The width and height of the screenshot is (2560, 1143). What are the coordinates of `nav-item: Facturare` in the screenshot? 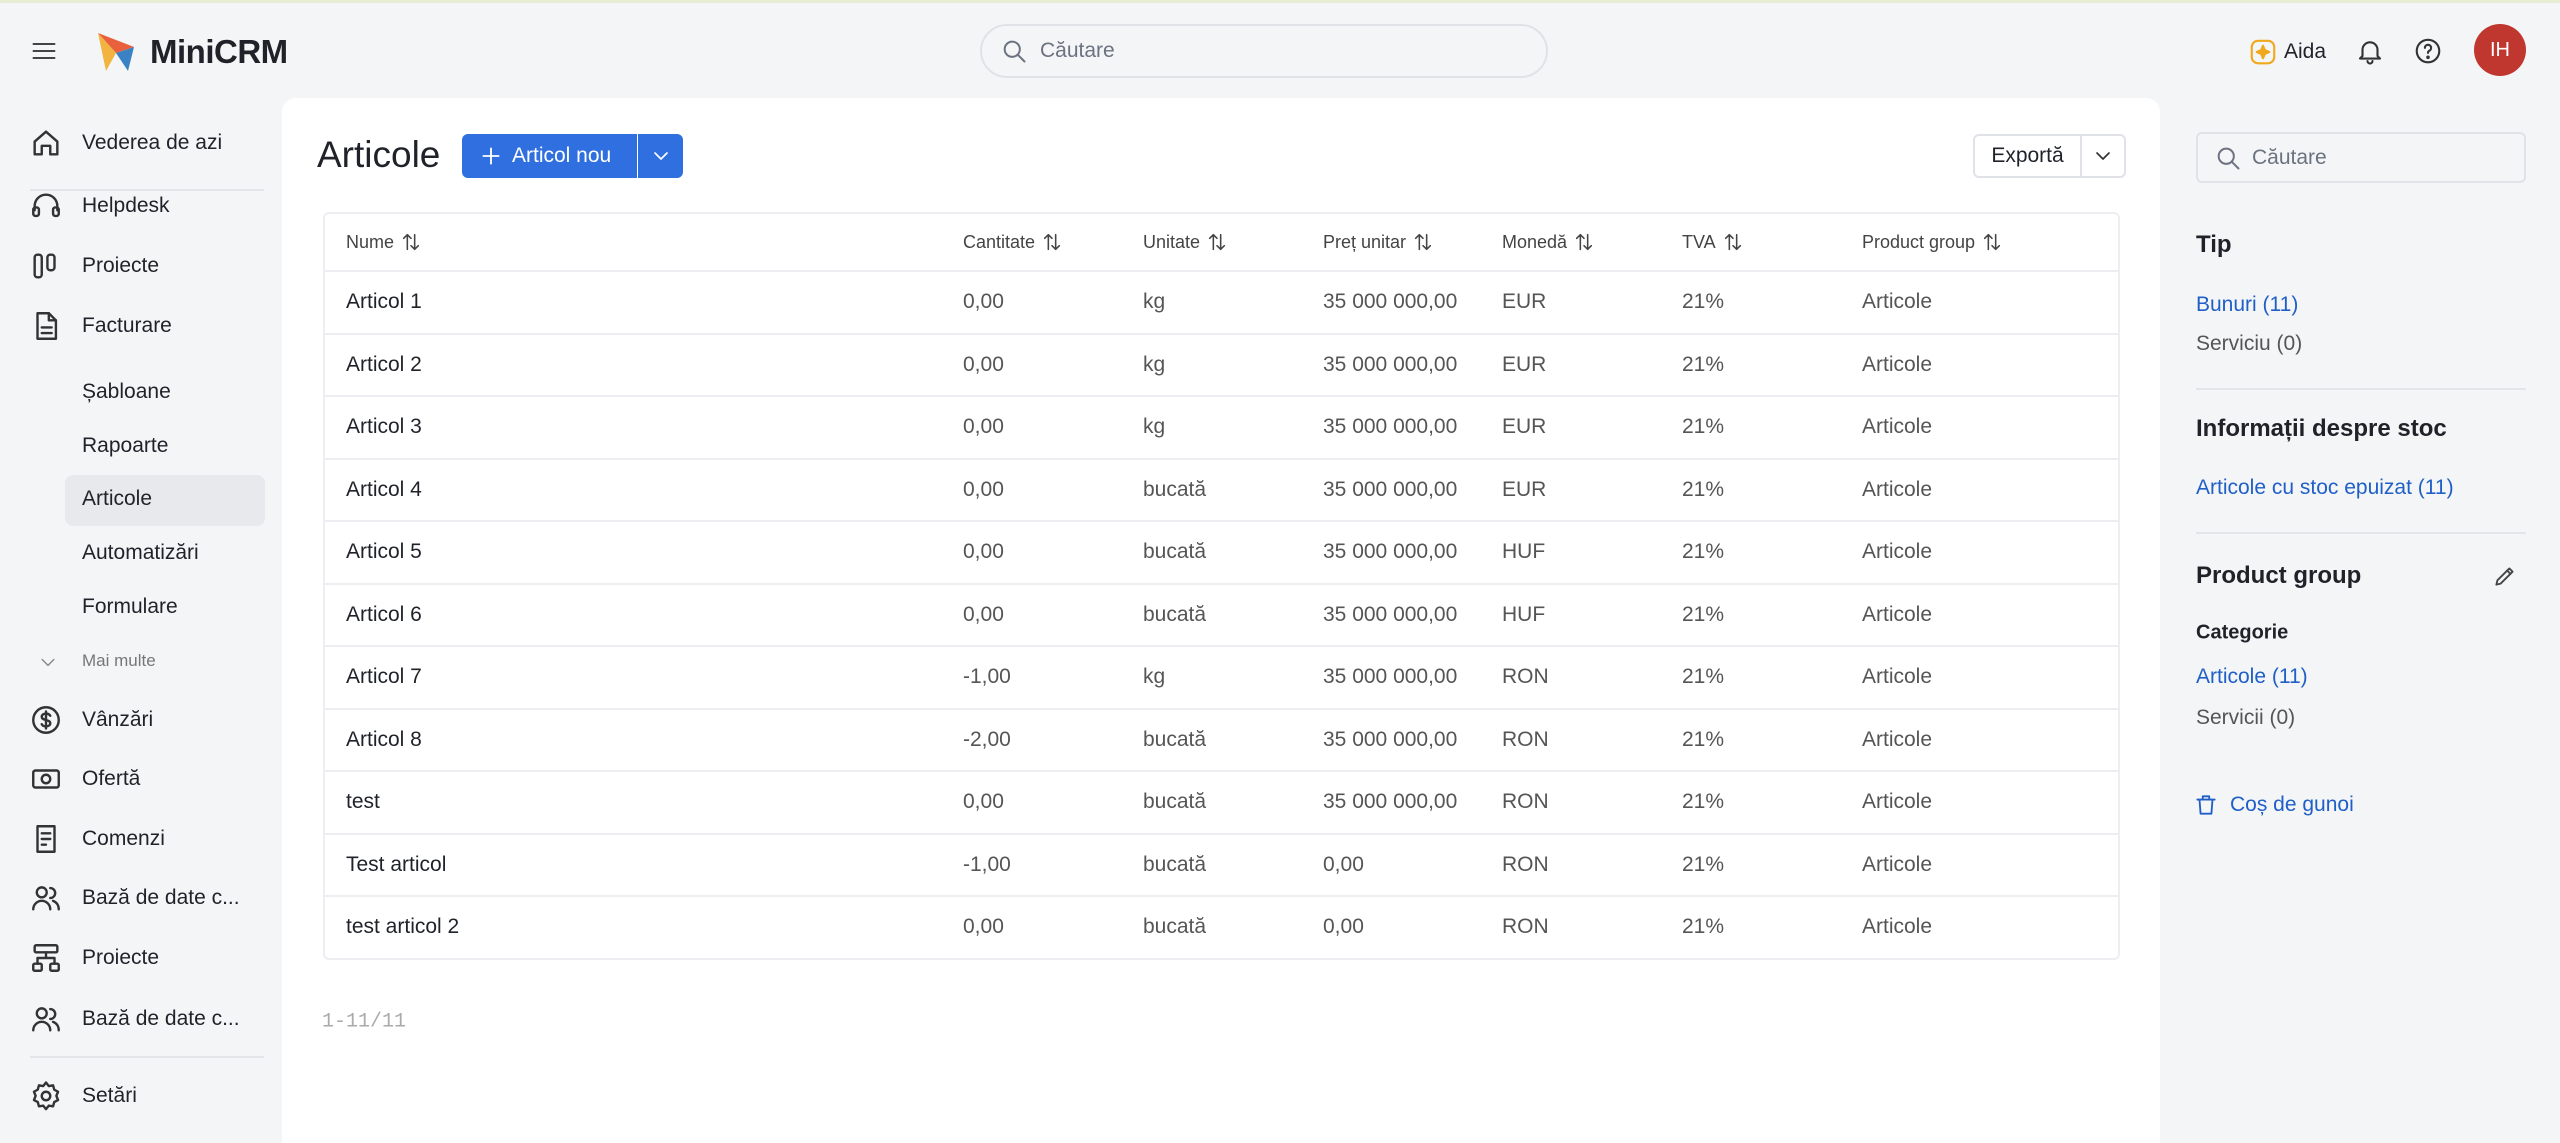 It's located at (127, 325).